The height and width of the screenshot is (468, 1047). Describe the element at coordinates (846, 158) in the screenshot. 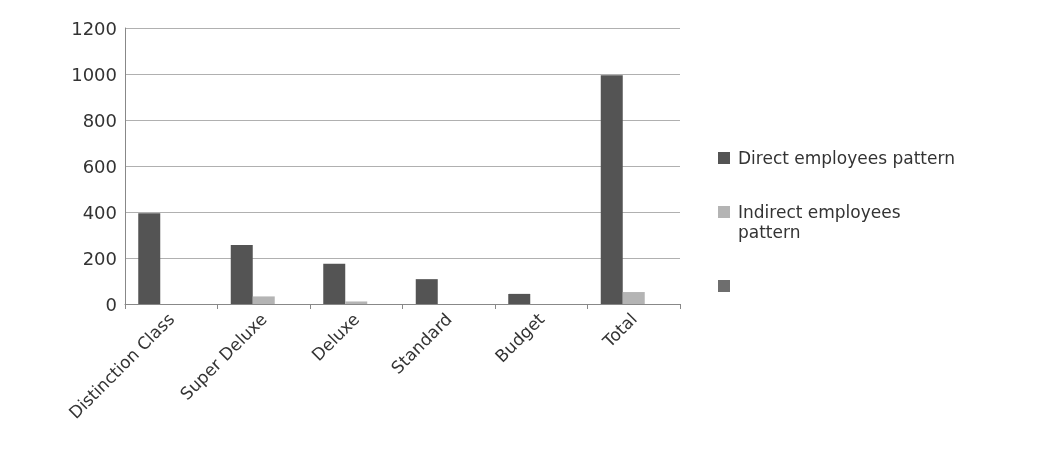

I see `legend-label: Direct employees pattern` at that location.